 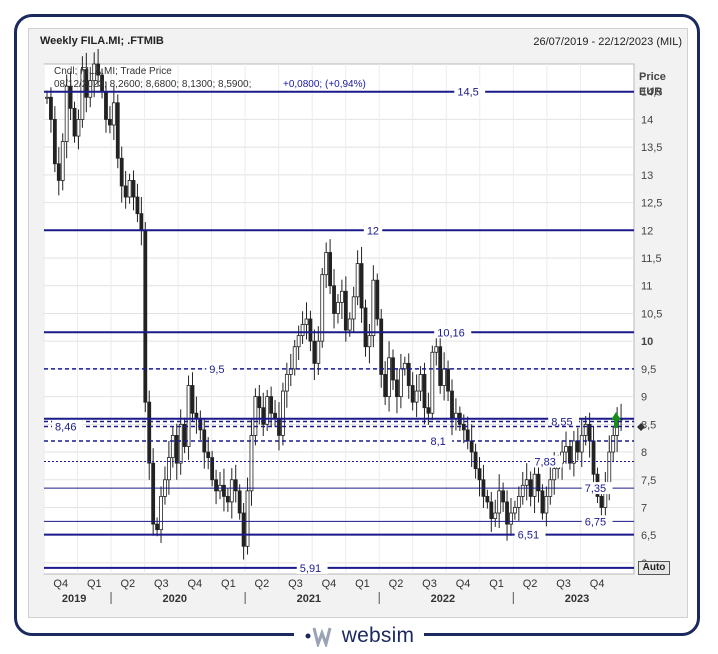 I want to click on x-tick-label: Q4, so click(x=60, y=584).